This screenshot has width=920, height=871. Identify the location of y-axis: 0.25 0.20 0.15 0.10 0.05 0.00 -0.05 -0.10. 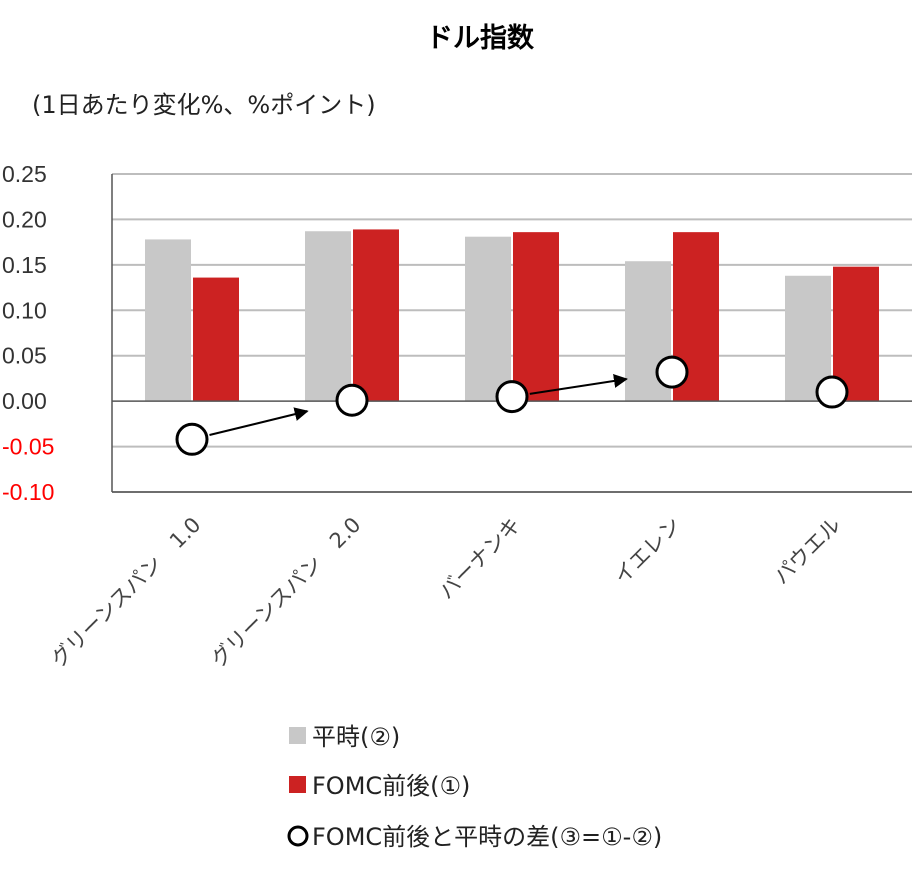
(57, 333).